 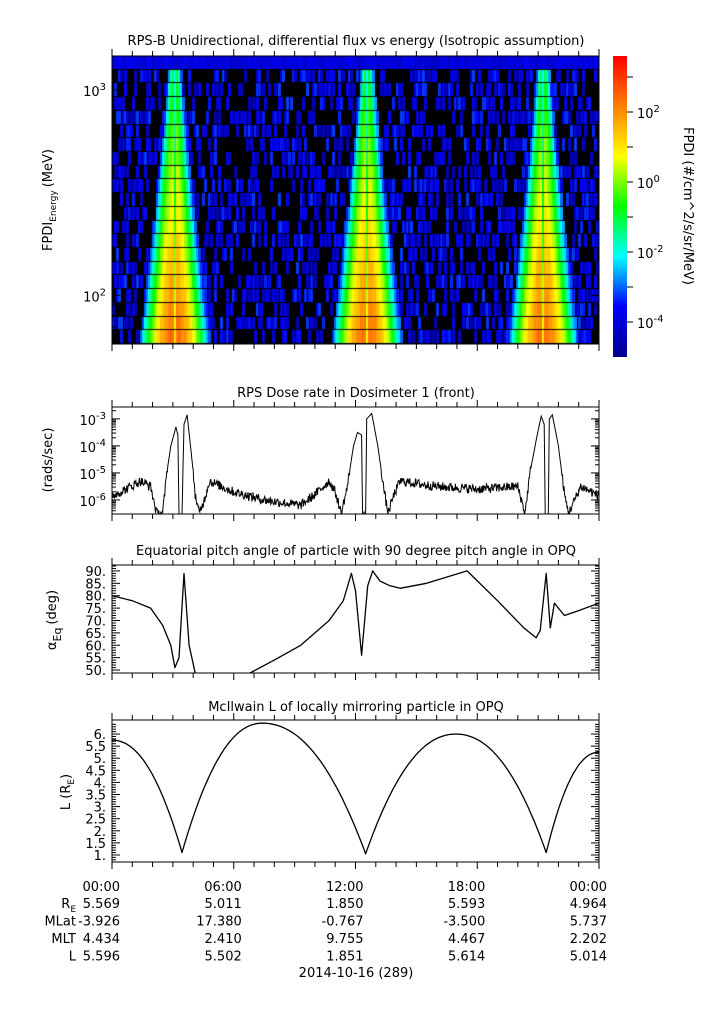 I want to click on y-tick-label: 60., so click(x=95, y=646).